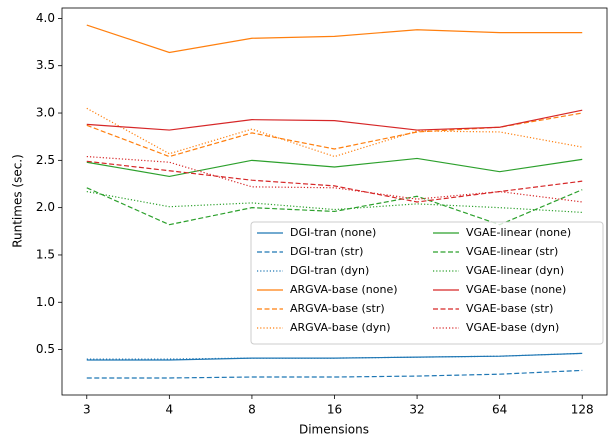 This screenshot has width=613, height=448. Describe the element at coordinates (45, 207) in the screenshot. I see `y-tick-label: 2.0` at that location.